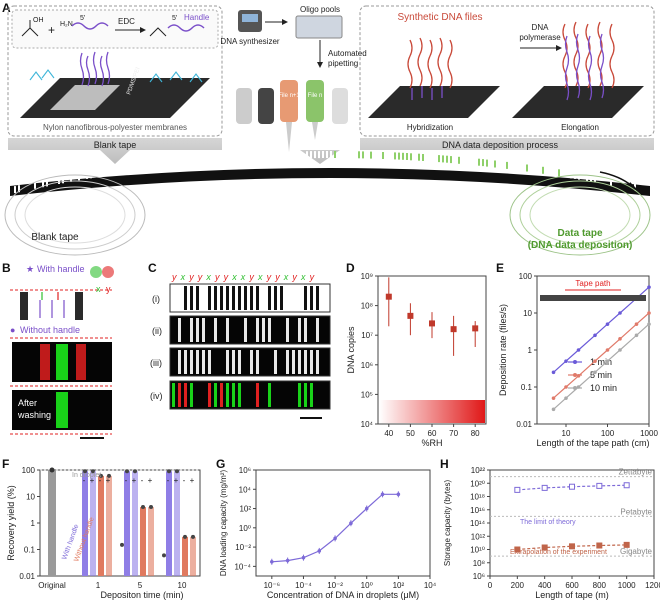 The width and height of the screenshot is (660, 600). What do you see at coordinates (289, 96) in the screenshot?
I see `file-n1-label: File n+1` at bounding box center [289, 96].